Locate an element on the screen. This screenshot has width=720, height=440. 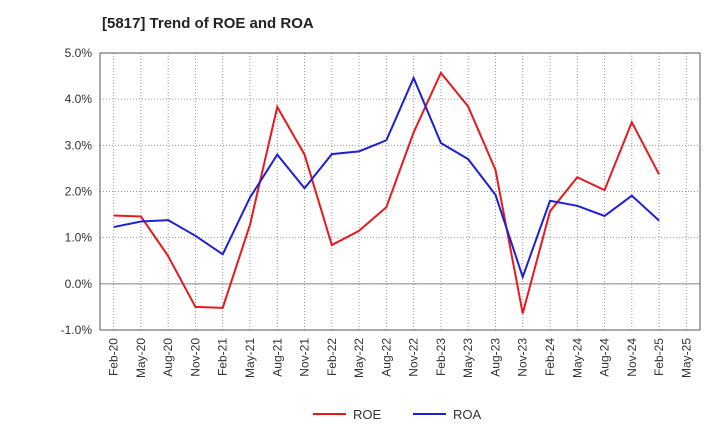
x-tick-label: Feb-22 is located at coordinates (332, 357).